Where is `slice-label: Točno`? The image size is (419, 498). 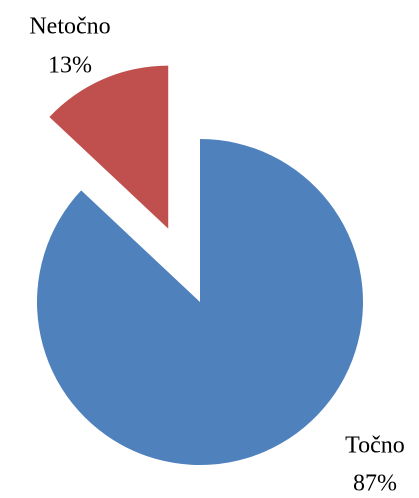
slice-label: Točno is located at coordinates (375, 446).